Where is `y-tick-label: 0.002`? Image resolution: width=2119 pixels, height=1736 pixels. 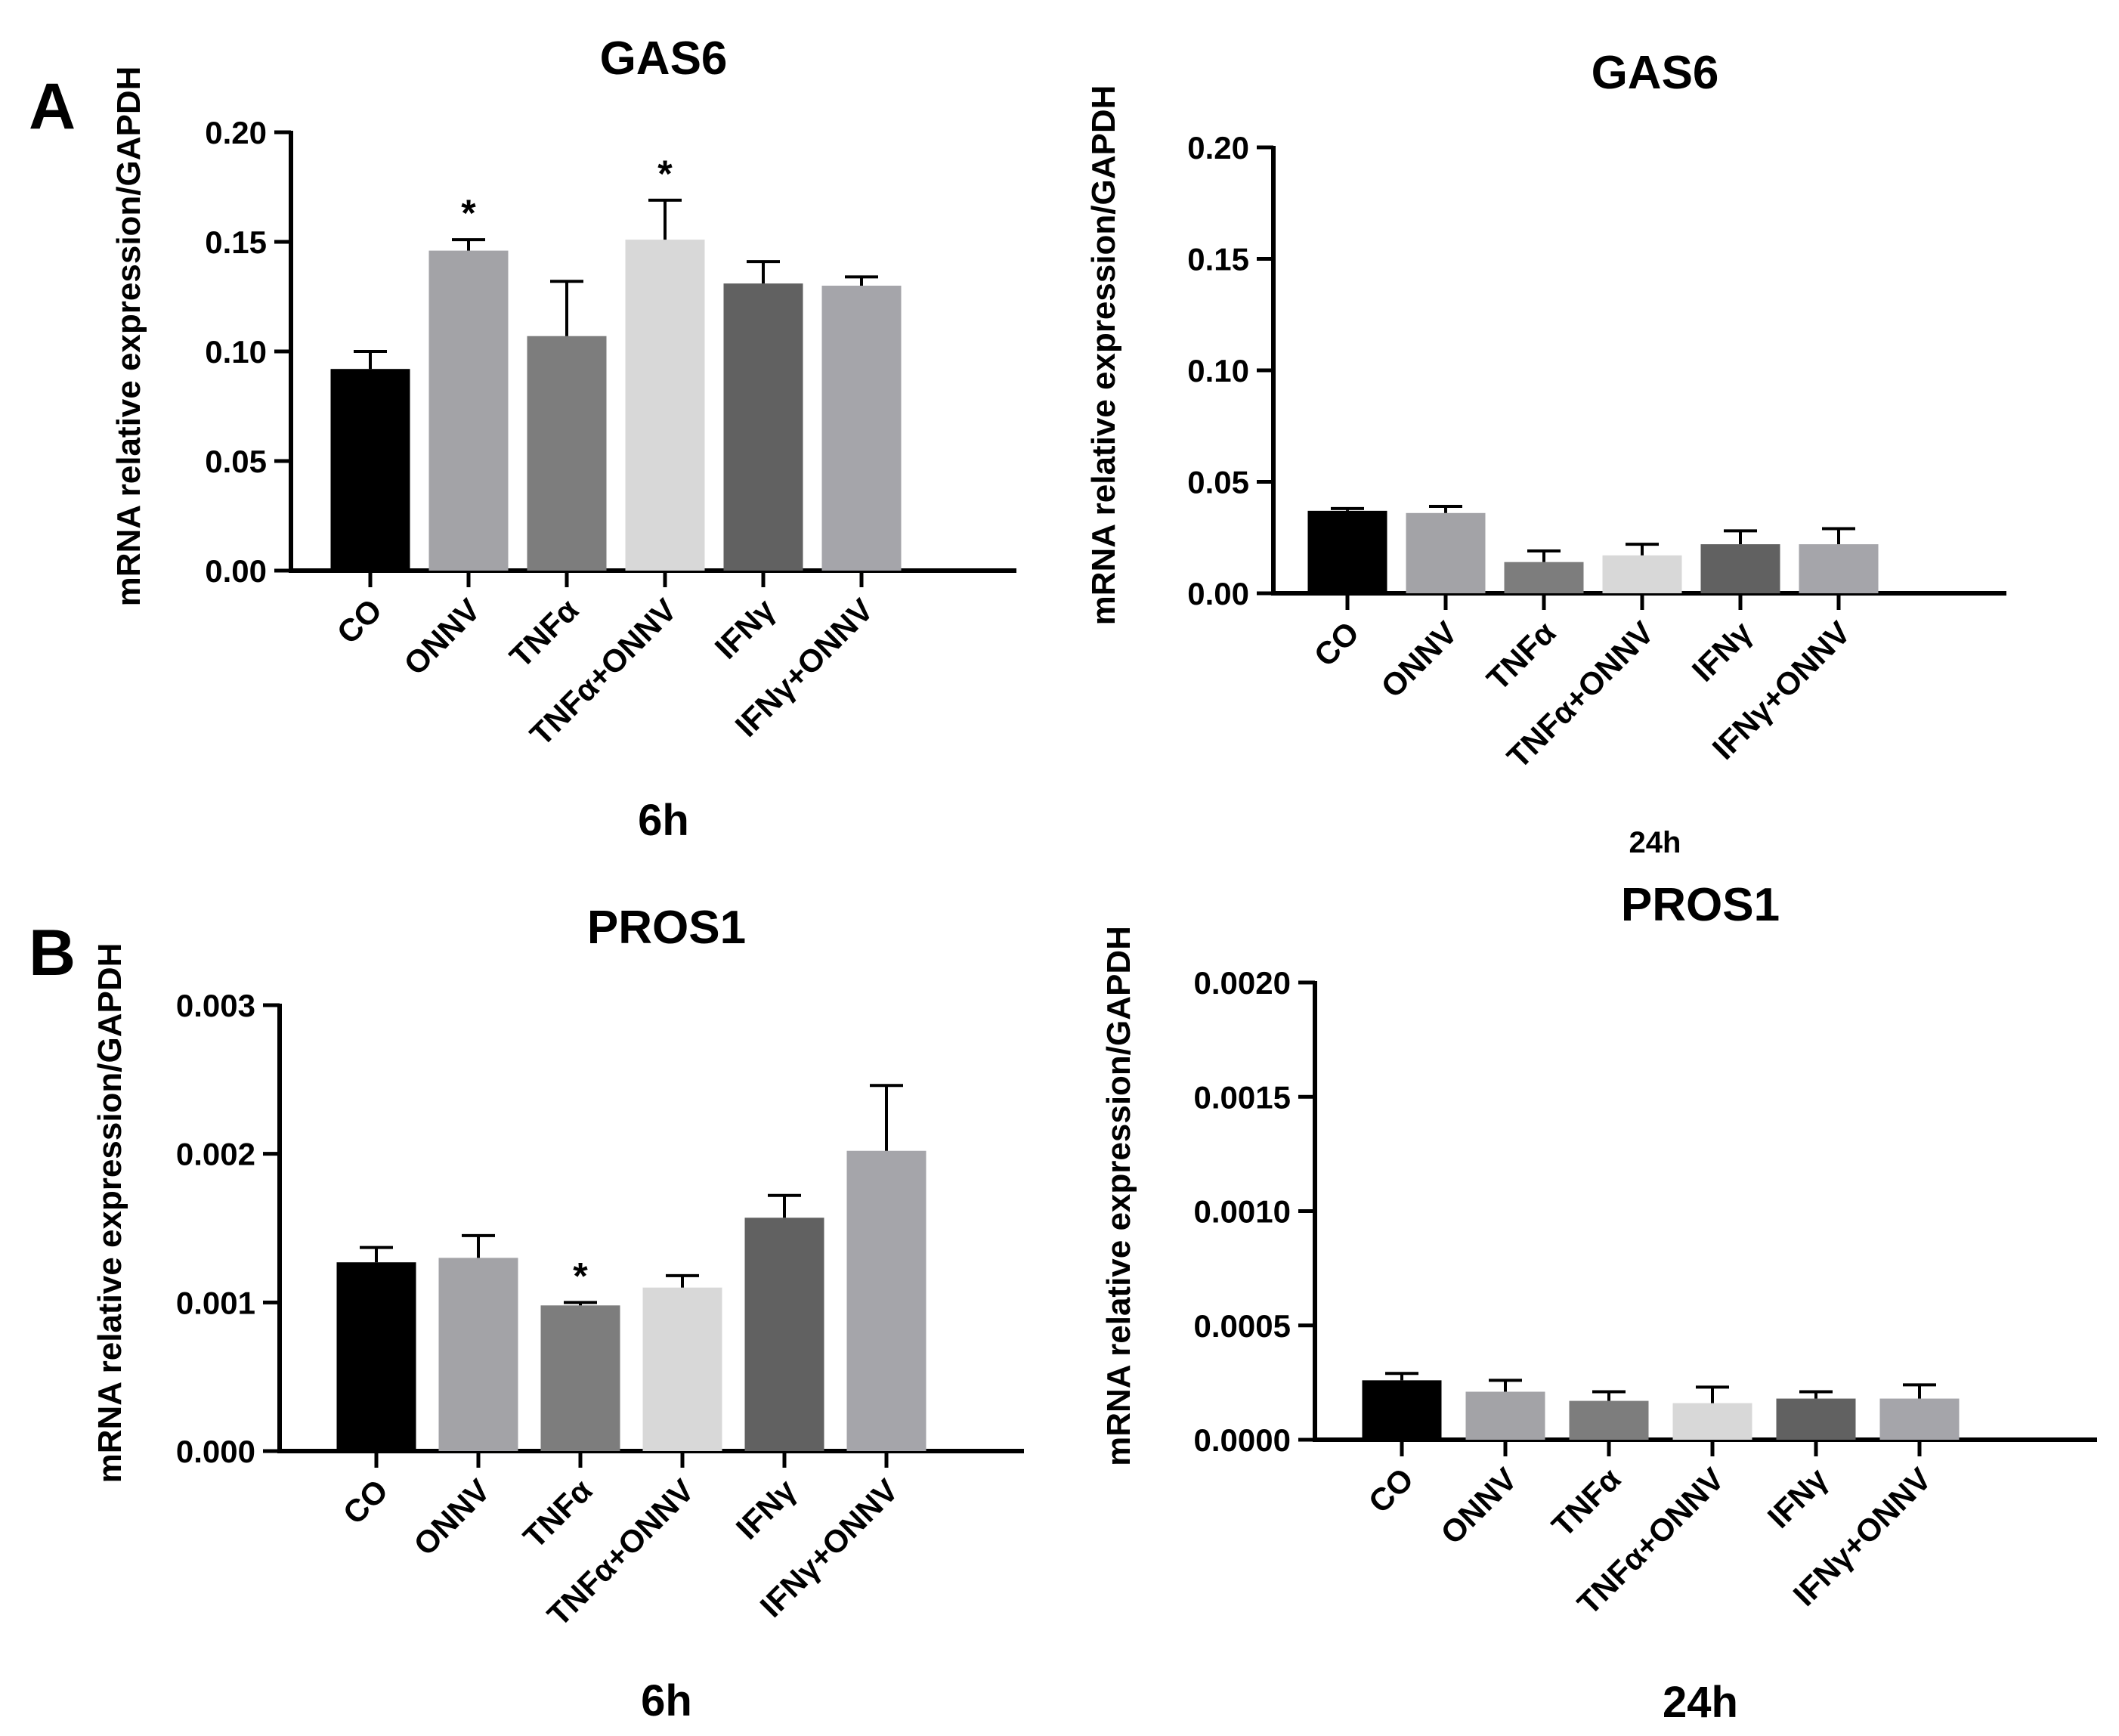 y-tick-label: 0.002 is located at coordinates (216, 1154).